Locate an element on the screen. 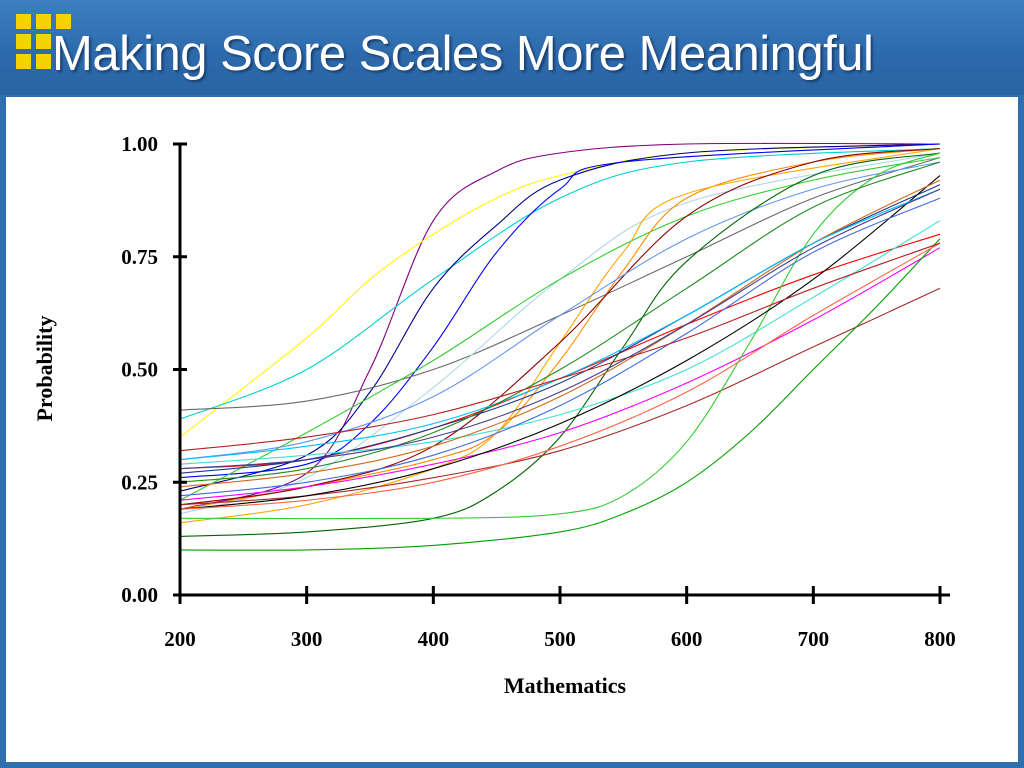  slide-header: Making Score Scales More Meaningful is located at coordinates (512, 47).